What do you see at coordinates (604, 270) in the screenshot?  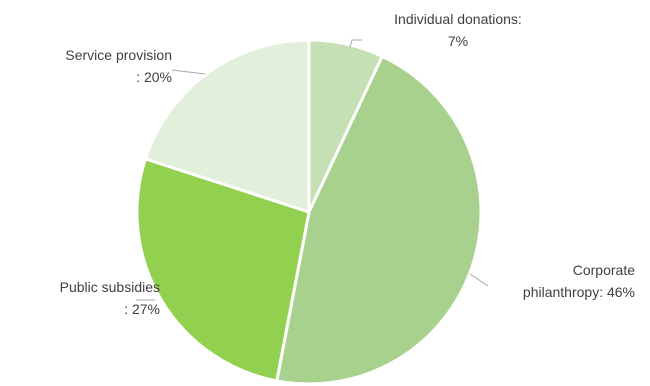 I see `data-label-line: Corporate` at bounding box center [604, 270].